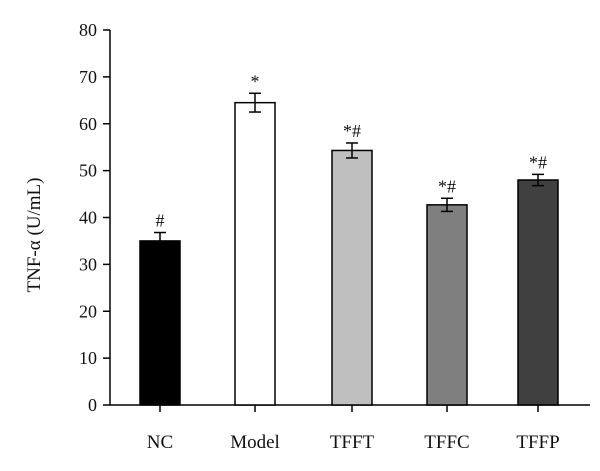 This screenshot has width=600, height=471. What do you see at coordinates (537, 442) in the screenshot?
I see `x-tick-label-tffp: TFFP` at bounding box center [537, 442].